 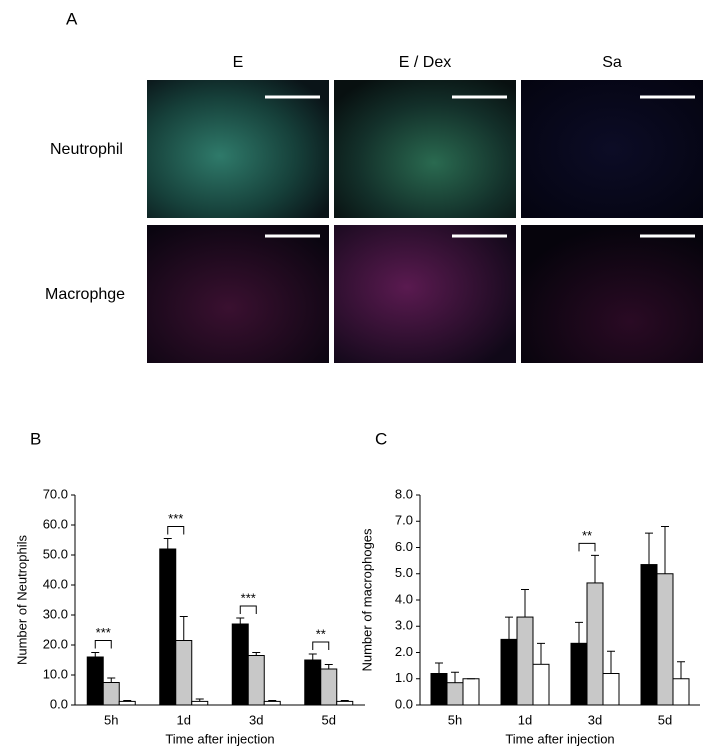 I want to click on y-tick-label: 20.0, so click(x=55, y=643).